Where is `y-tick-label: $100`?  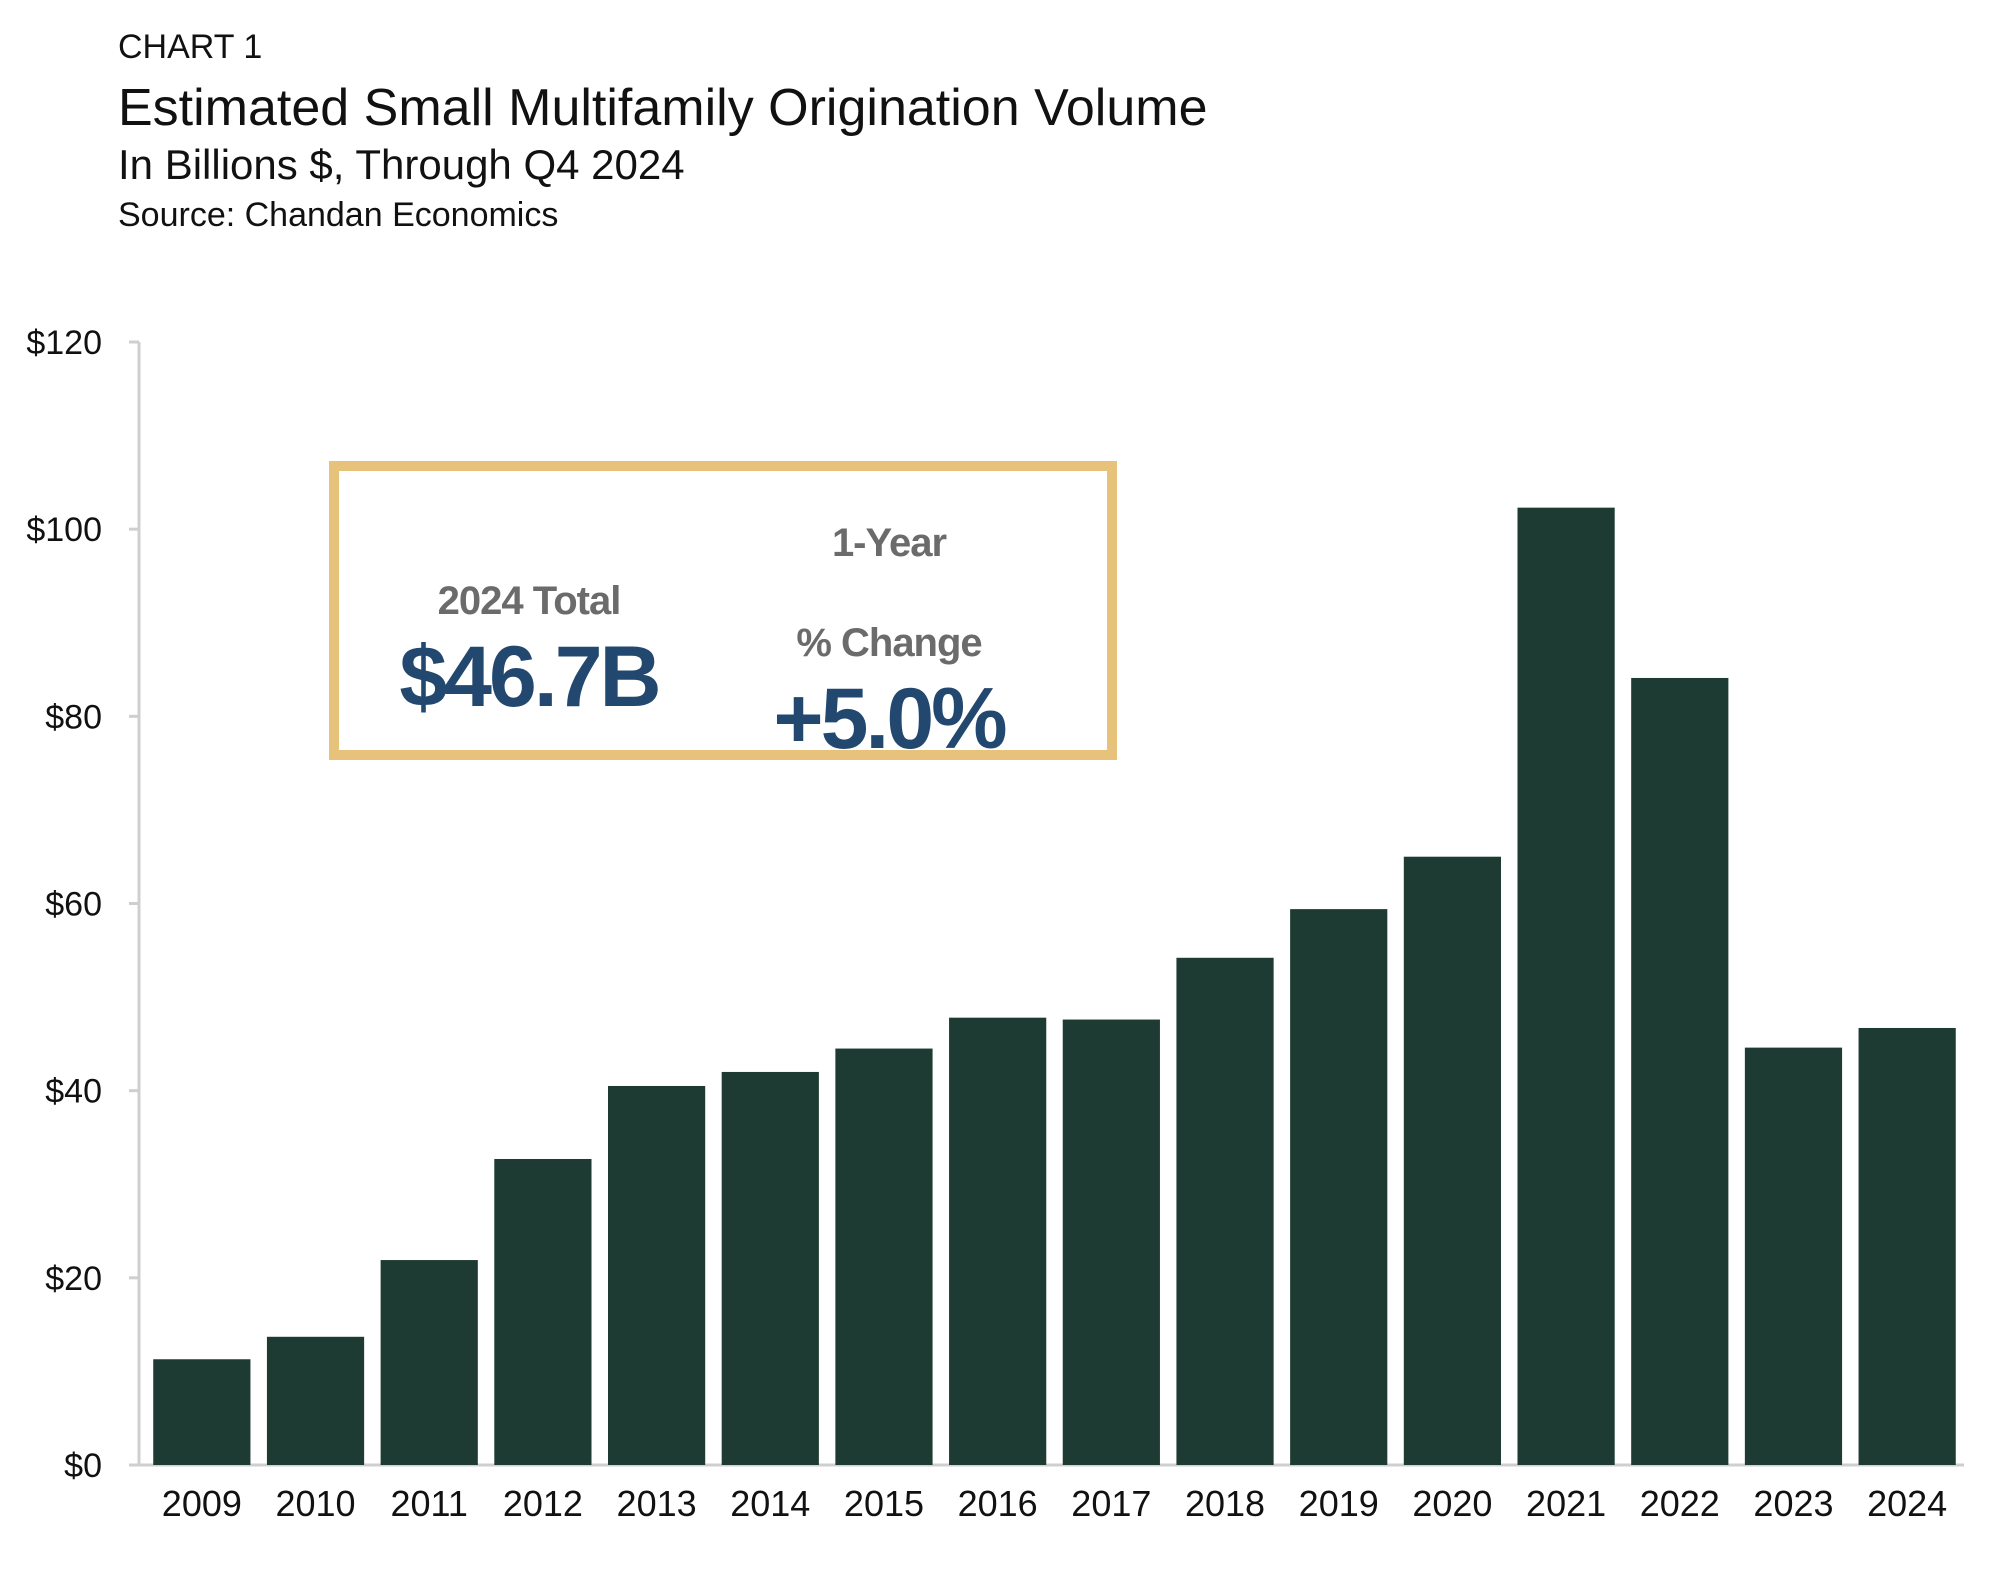 y-tick-label: $100 is located at coordinates (64, 530).